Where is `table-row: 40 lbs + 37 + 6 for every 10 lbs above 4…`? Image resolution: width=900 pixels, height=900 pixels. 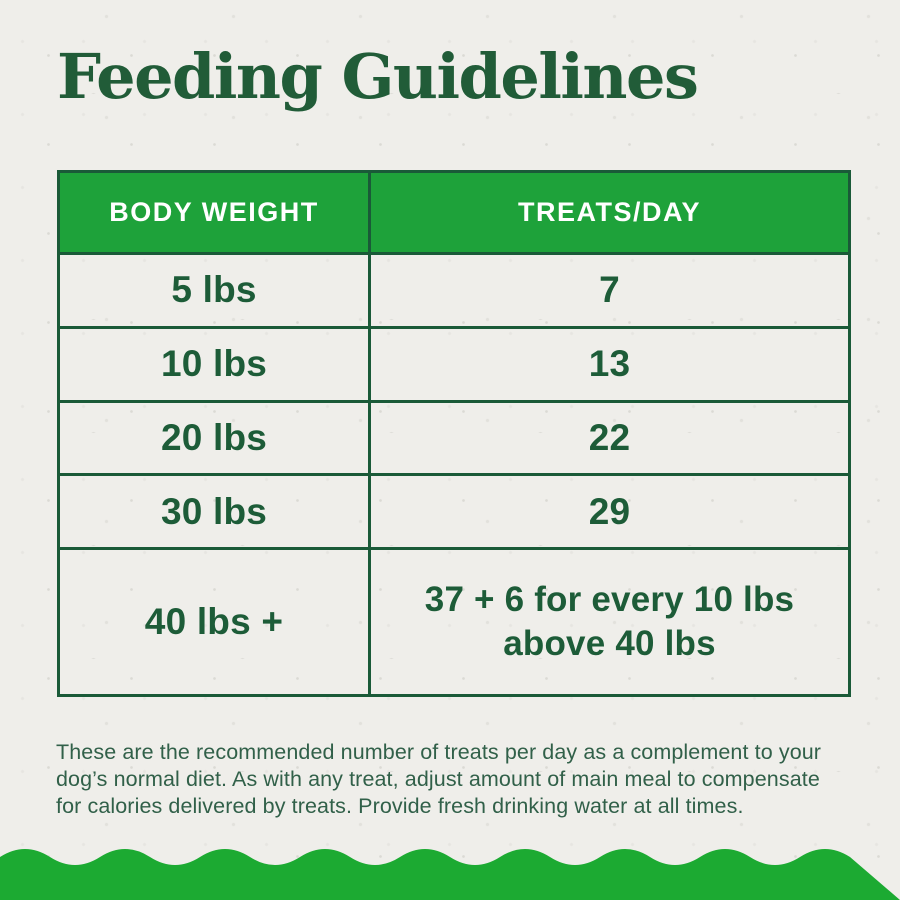 table-row: 40 lbs + 37 + 6 for every 10 lbs above 4… is located at coordinates (454, 622).